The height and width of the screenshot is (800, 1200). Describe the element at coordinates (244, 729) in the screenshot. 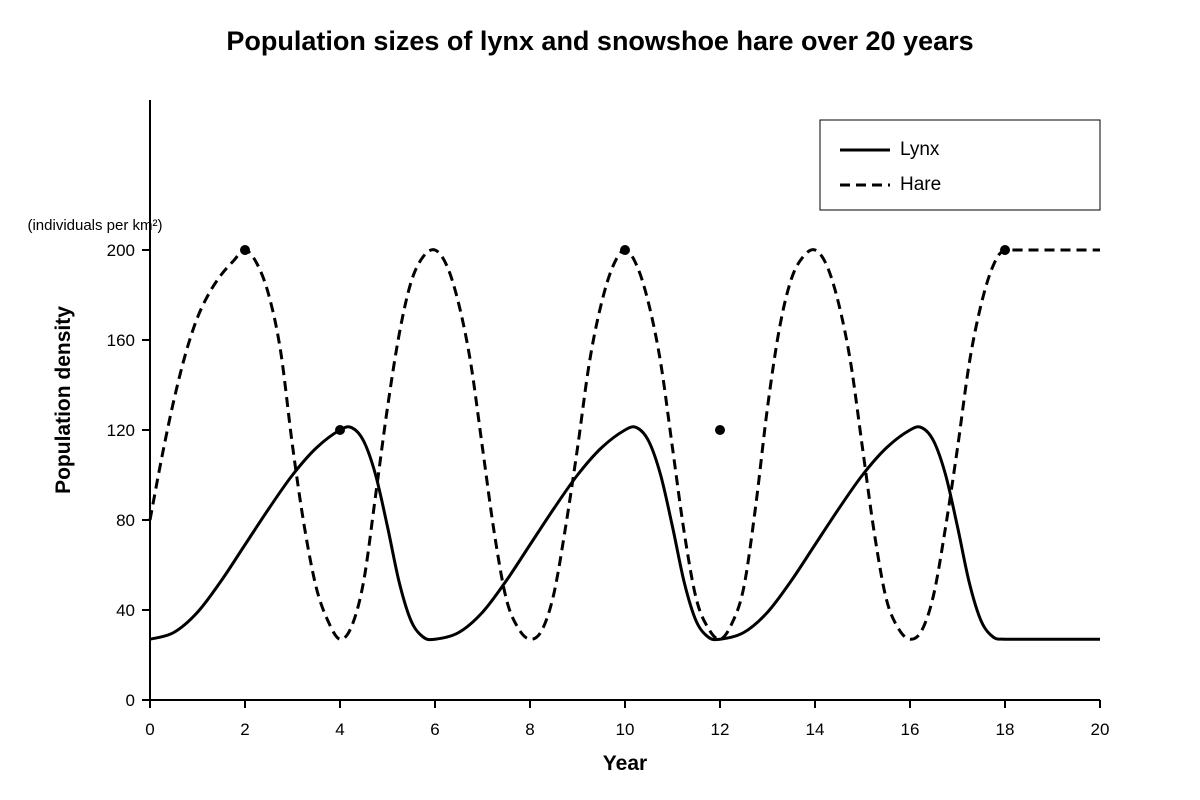

I see `x-tick-label: 2` at that location.